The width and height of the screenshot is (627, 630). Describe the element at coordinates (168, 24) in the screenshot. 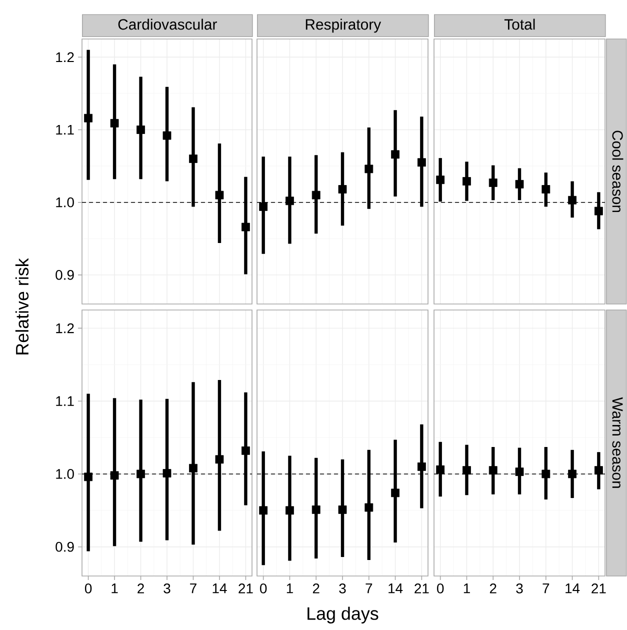

I see `chart-title: Cardiovascular` at that location.